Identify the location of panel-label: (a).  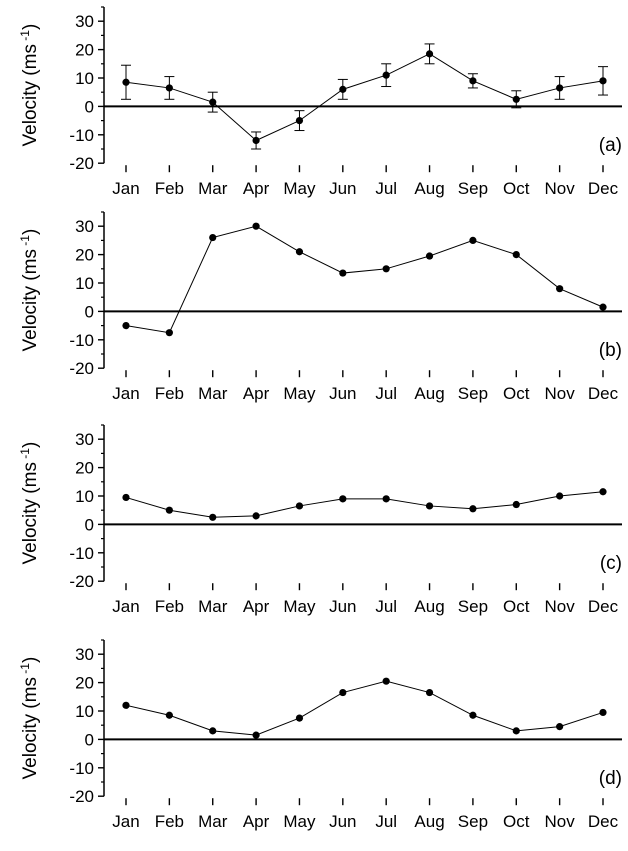
(610, 145).